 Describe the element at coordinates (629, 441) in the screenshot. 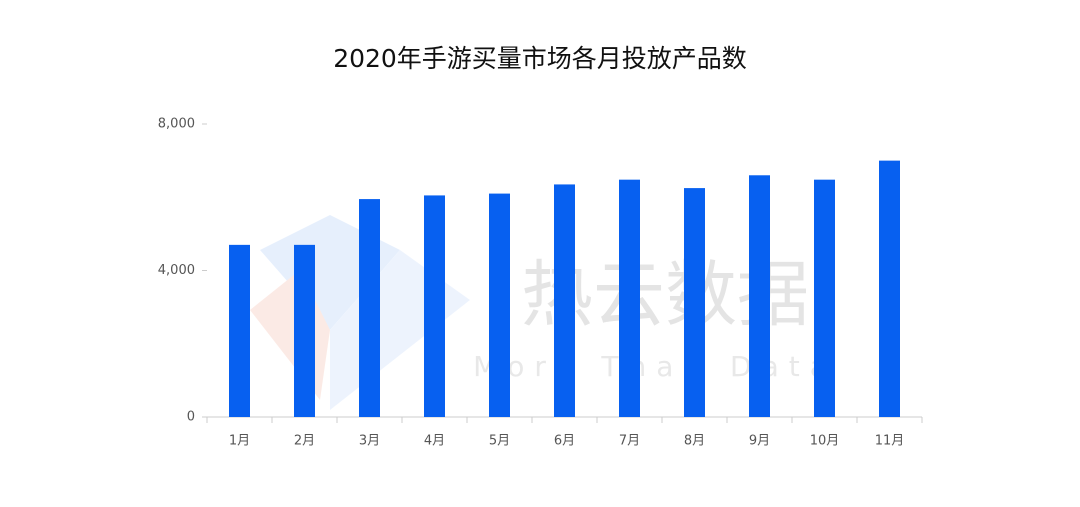

I see `x-tick-label: 7月` at that location.